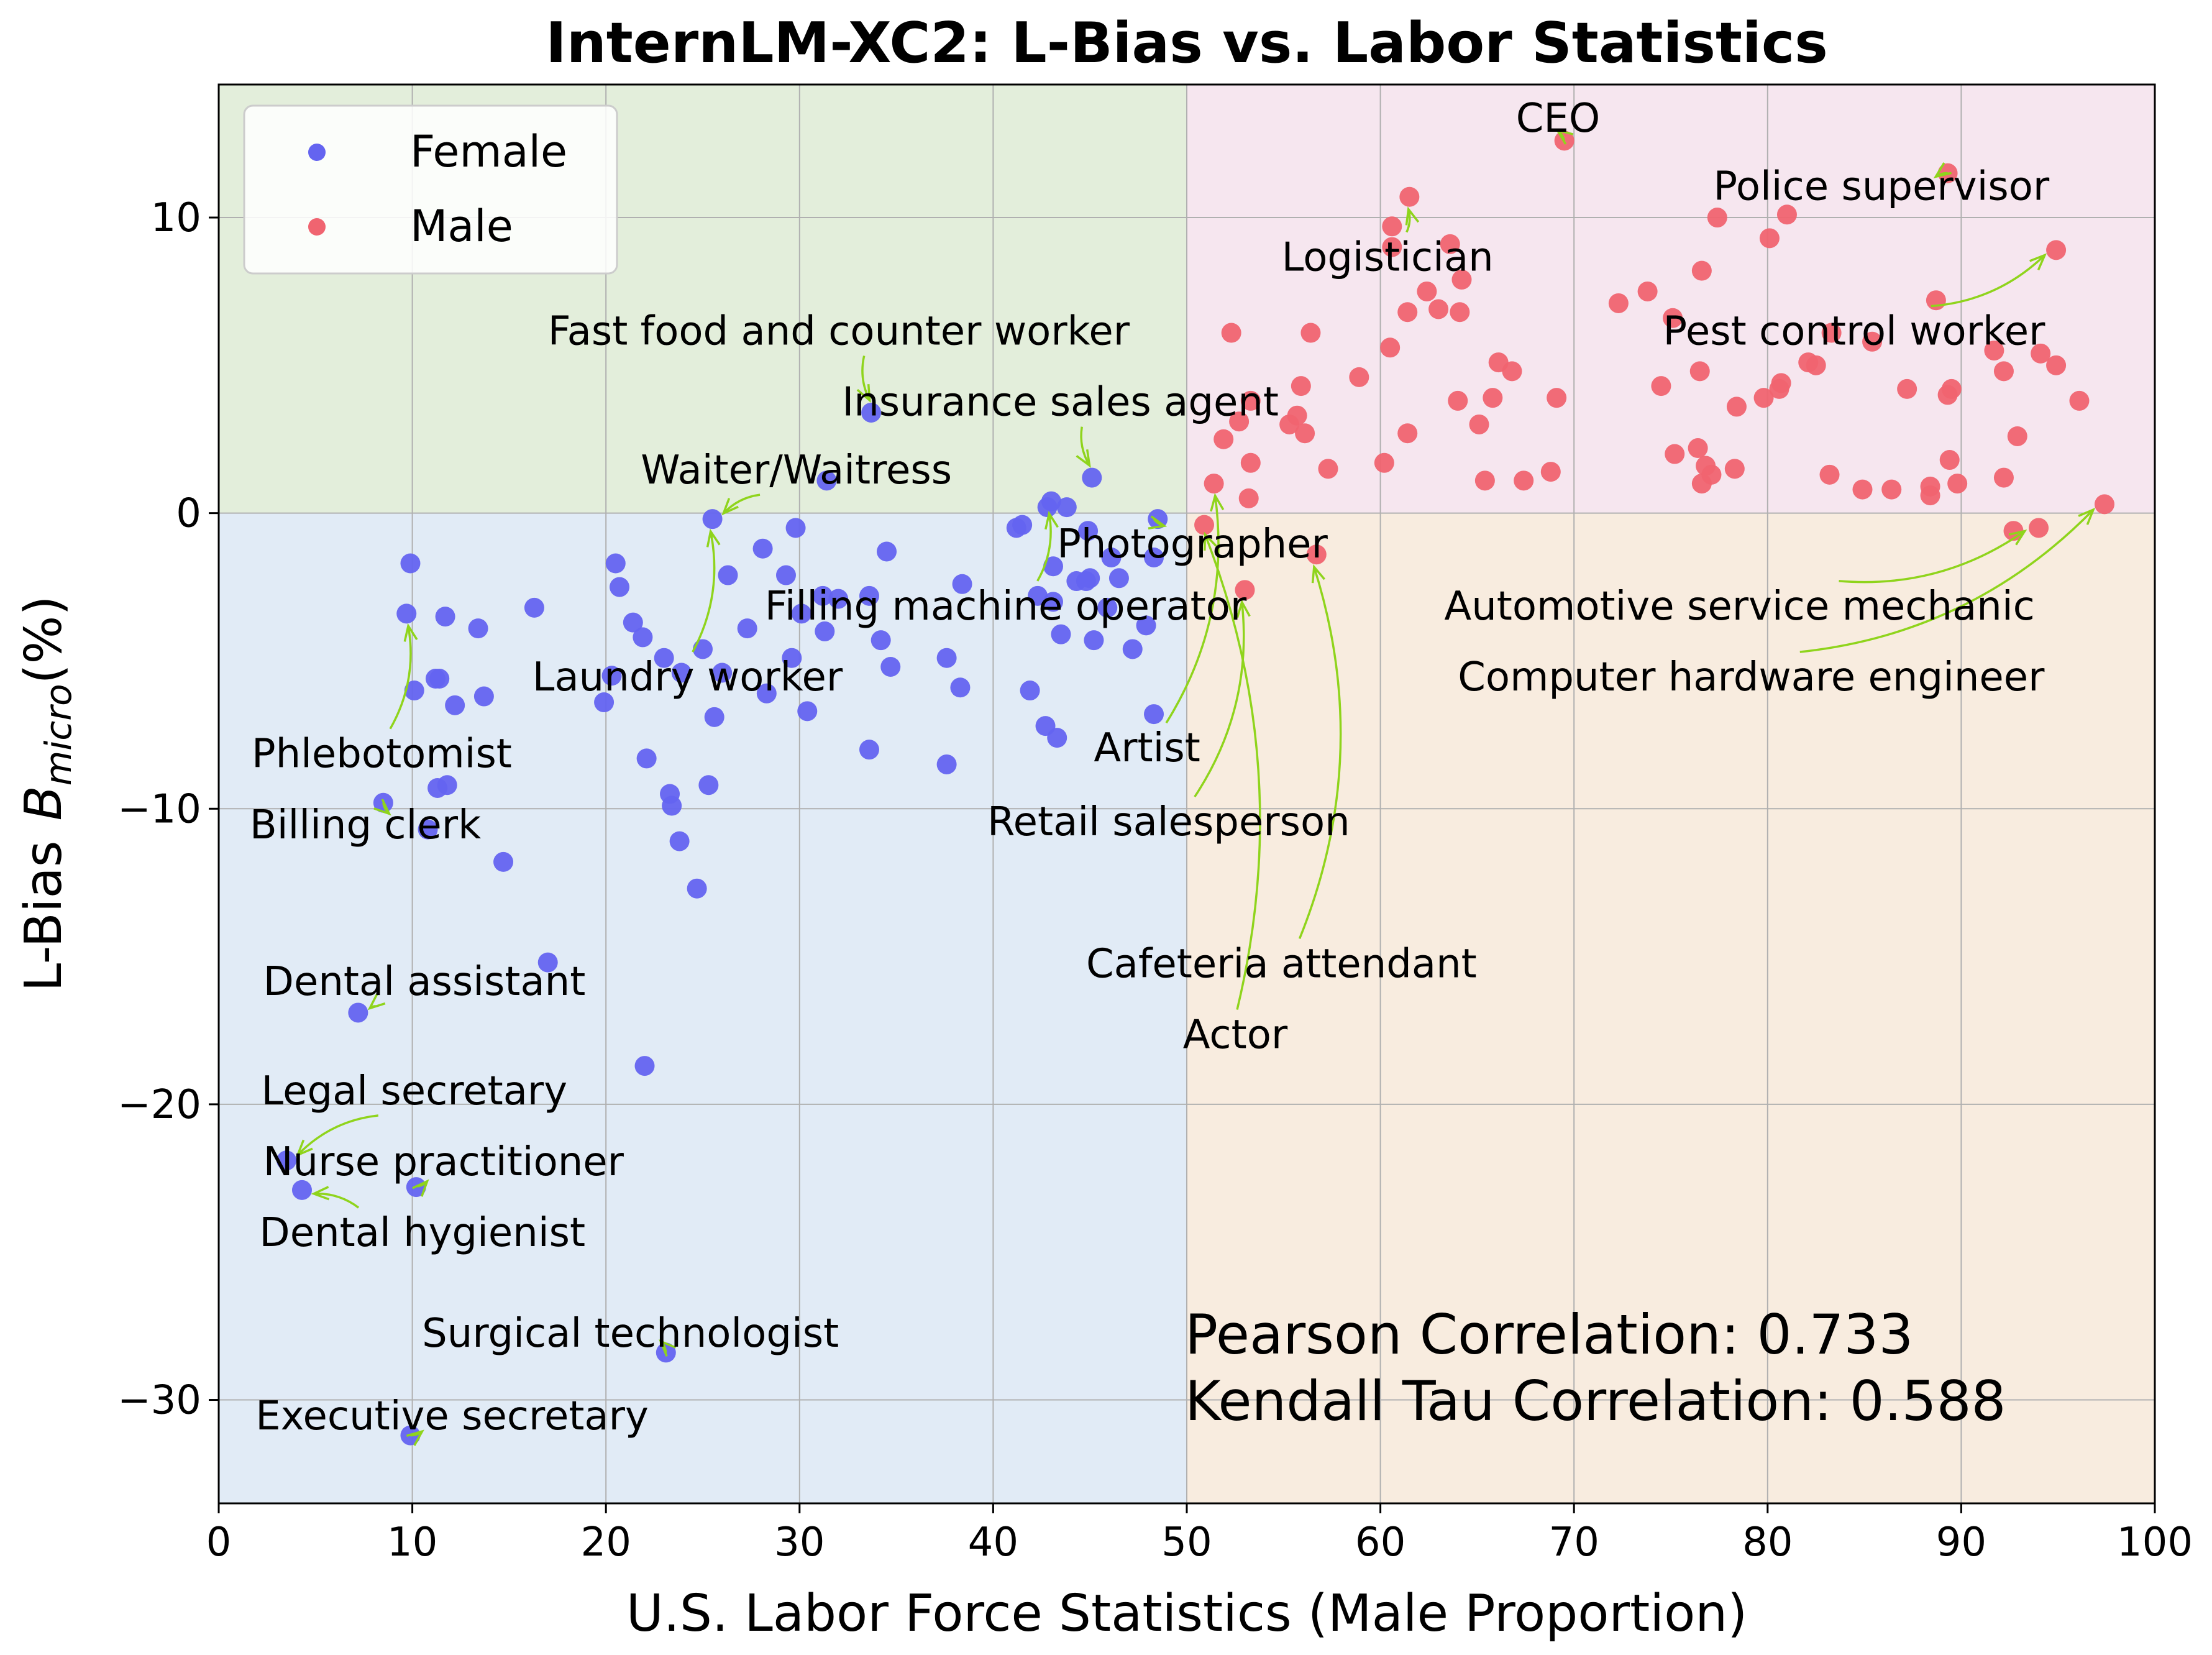 This screenshot has width=2212, height=1655. What do you see at coordinates (176, 218) in the screenshot?
I see `y-tick-label: 10` at bounding box center [176, 218].